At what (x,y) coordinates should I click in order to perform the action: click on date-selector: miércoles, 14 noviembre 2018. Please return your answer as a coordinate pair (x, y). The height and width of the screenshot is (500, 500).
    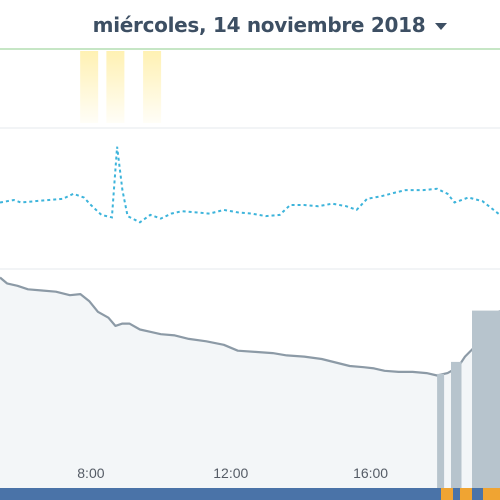
    Looking at the image, I should click on (250, 25).